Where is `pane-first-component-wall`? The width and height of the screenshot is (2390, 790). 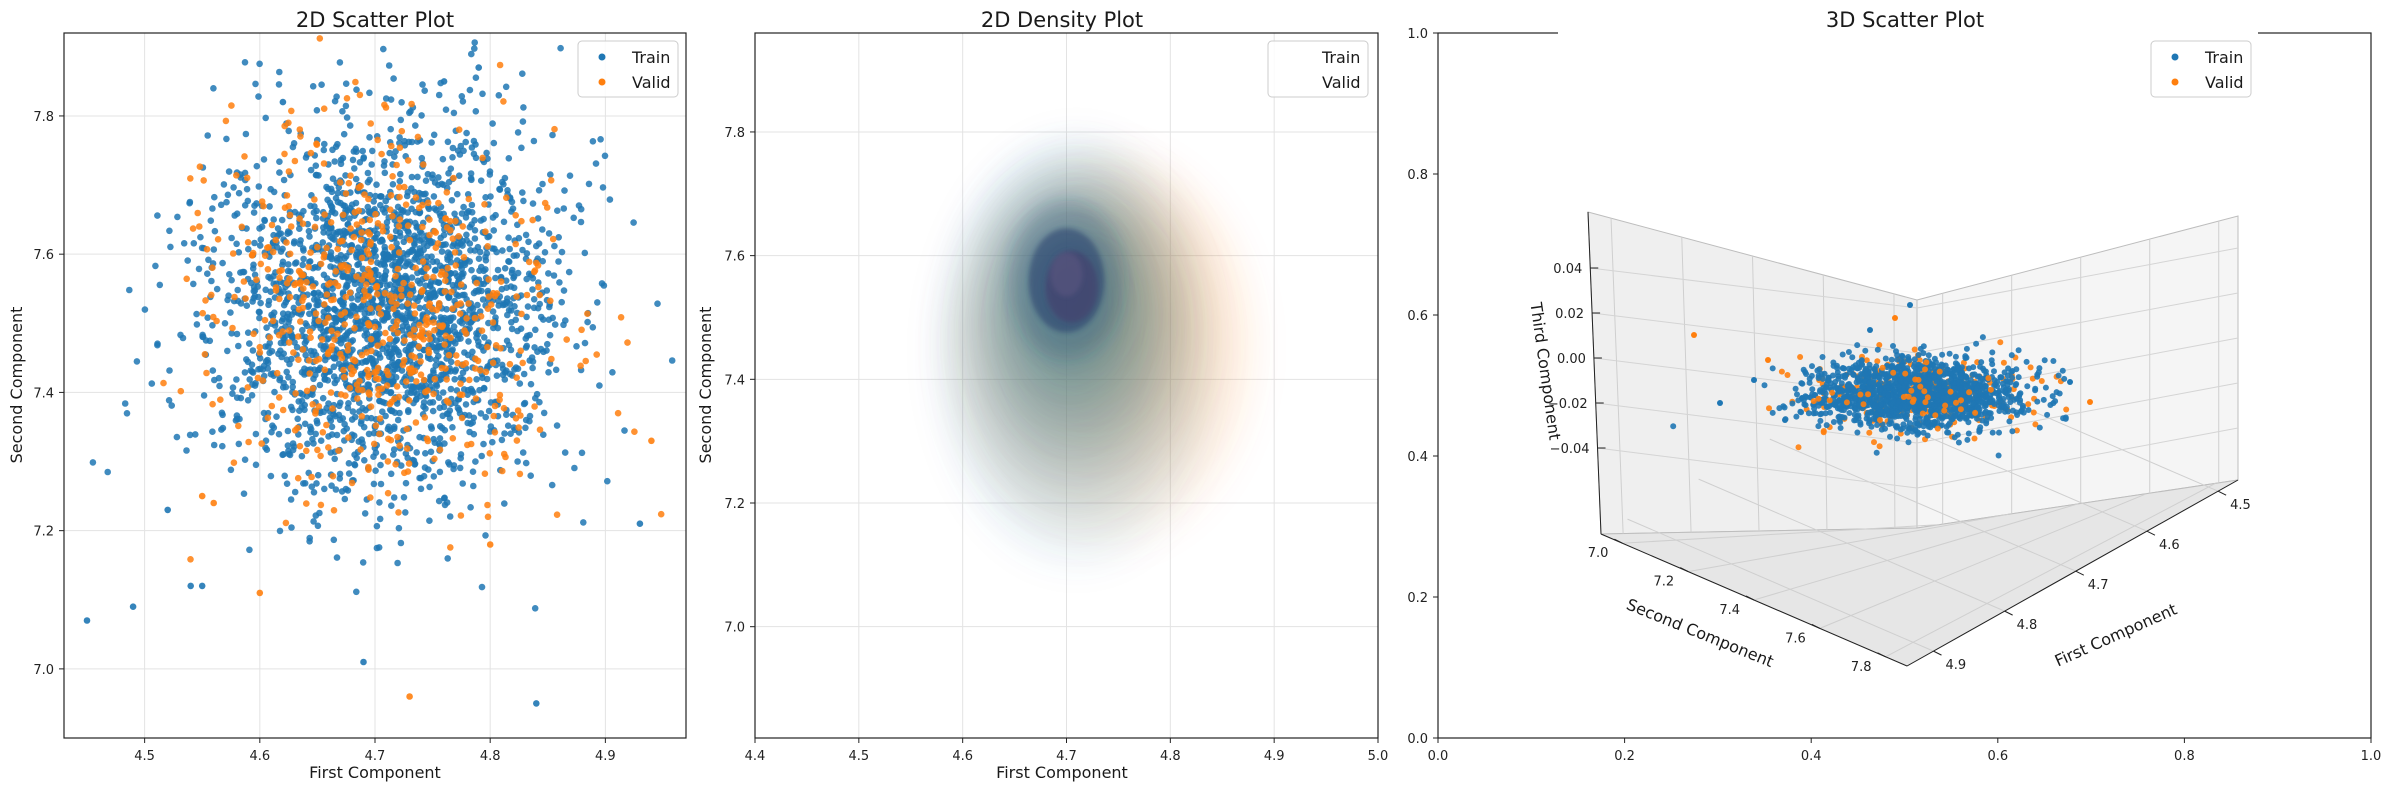 pane-first-component-wall is located at coordinates (2077, 372).